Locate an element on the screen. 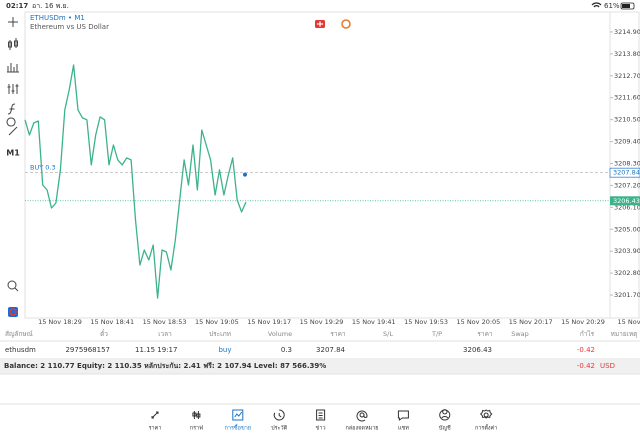  summary-row is located at coordinates (320, 366).